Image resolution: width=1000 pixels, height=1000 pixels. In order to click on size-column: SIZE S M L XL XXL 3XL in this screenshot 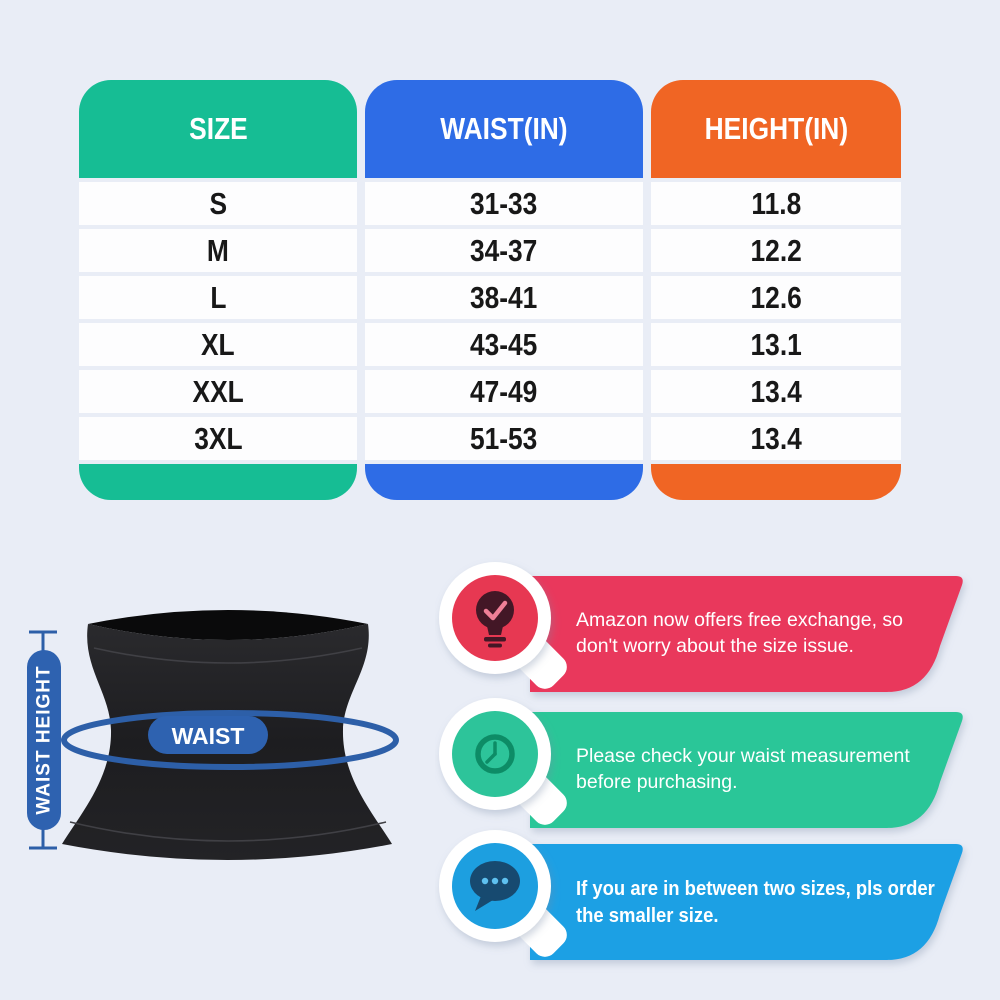, I will do `click(218, 290)`.